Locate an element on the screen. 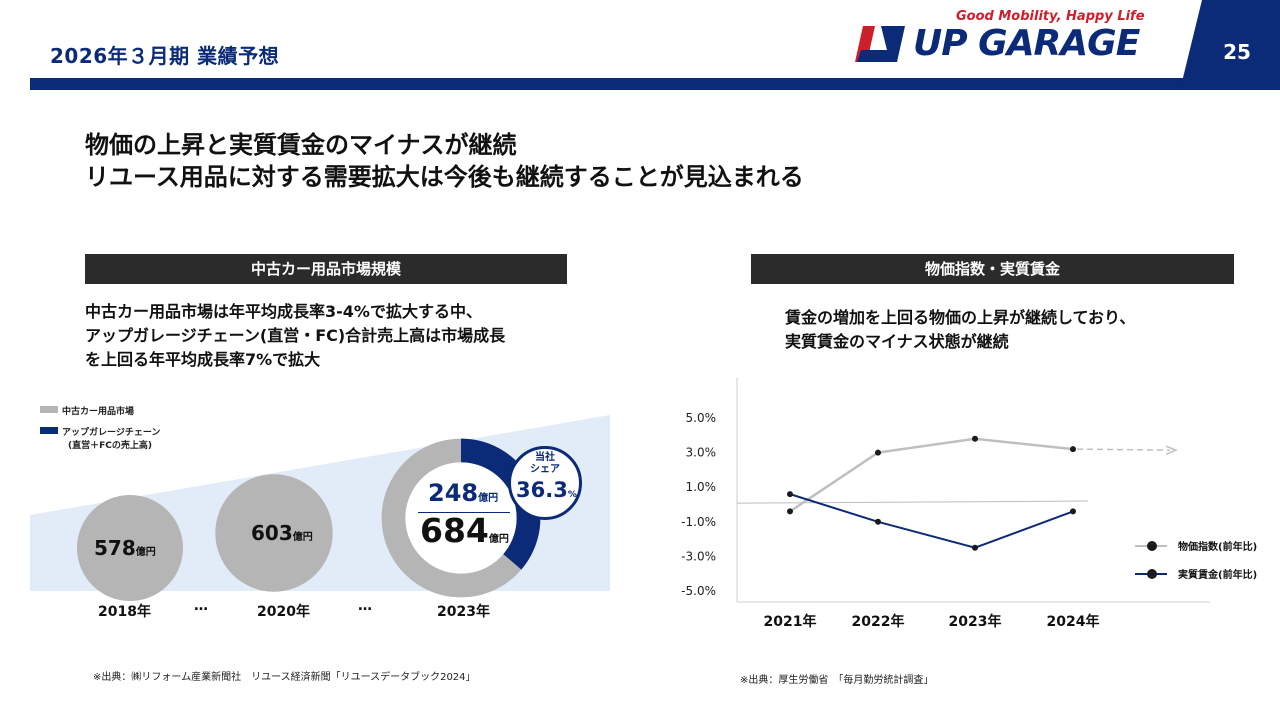  y-tick-label: 1.0% is located at coordinates (701, 487).